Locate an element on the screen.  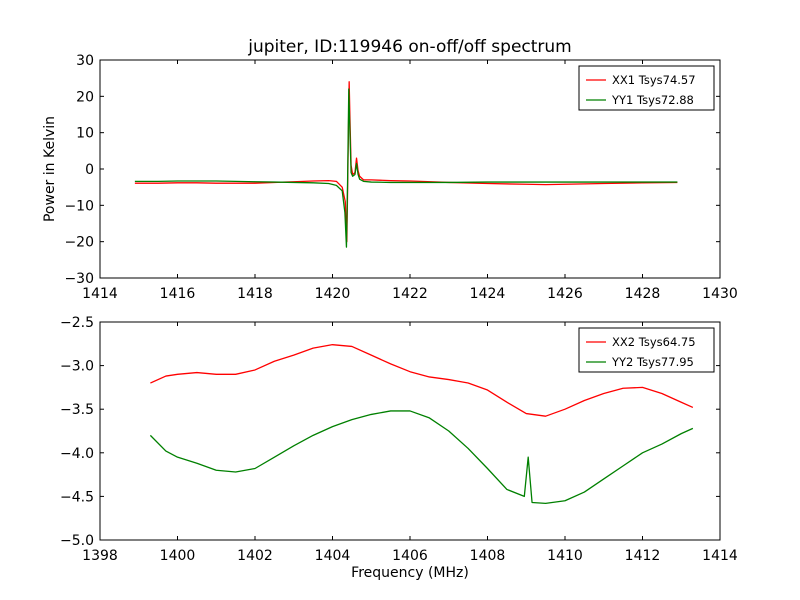
y-tick-label: 10 is located at coordinates (85, 134).